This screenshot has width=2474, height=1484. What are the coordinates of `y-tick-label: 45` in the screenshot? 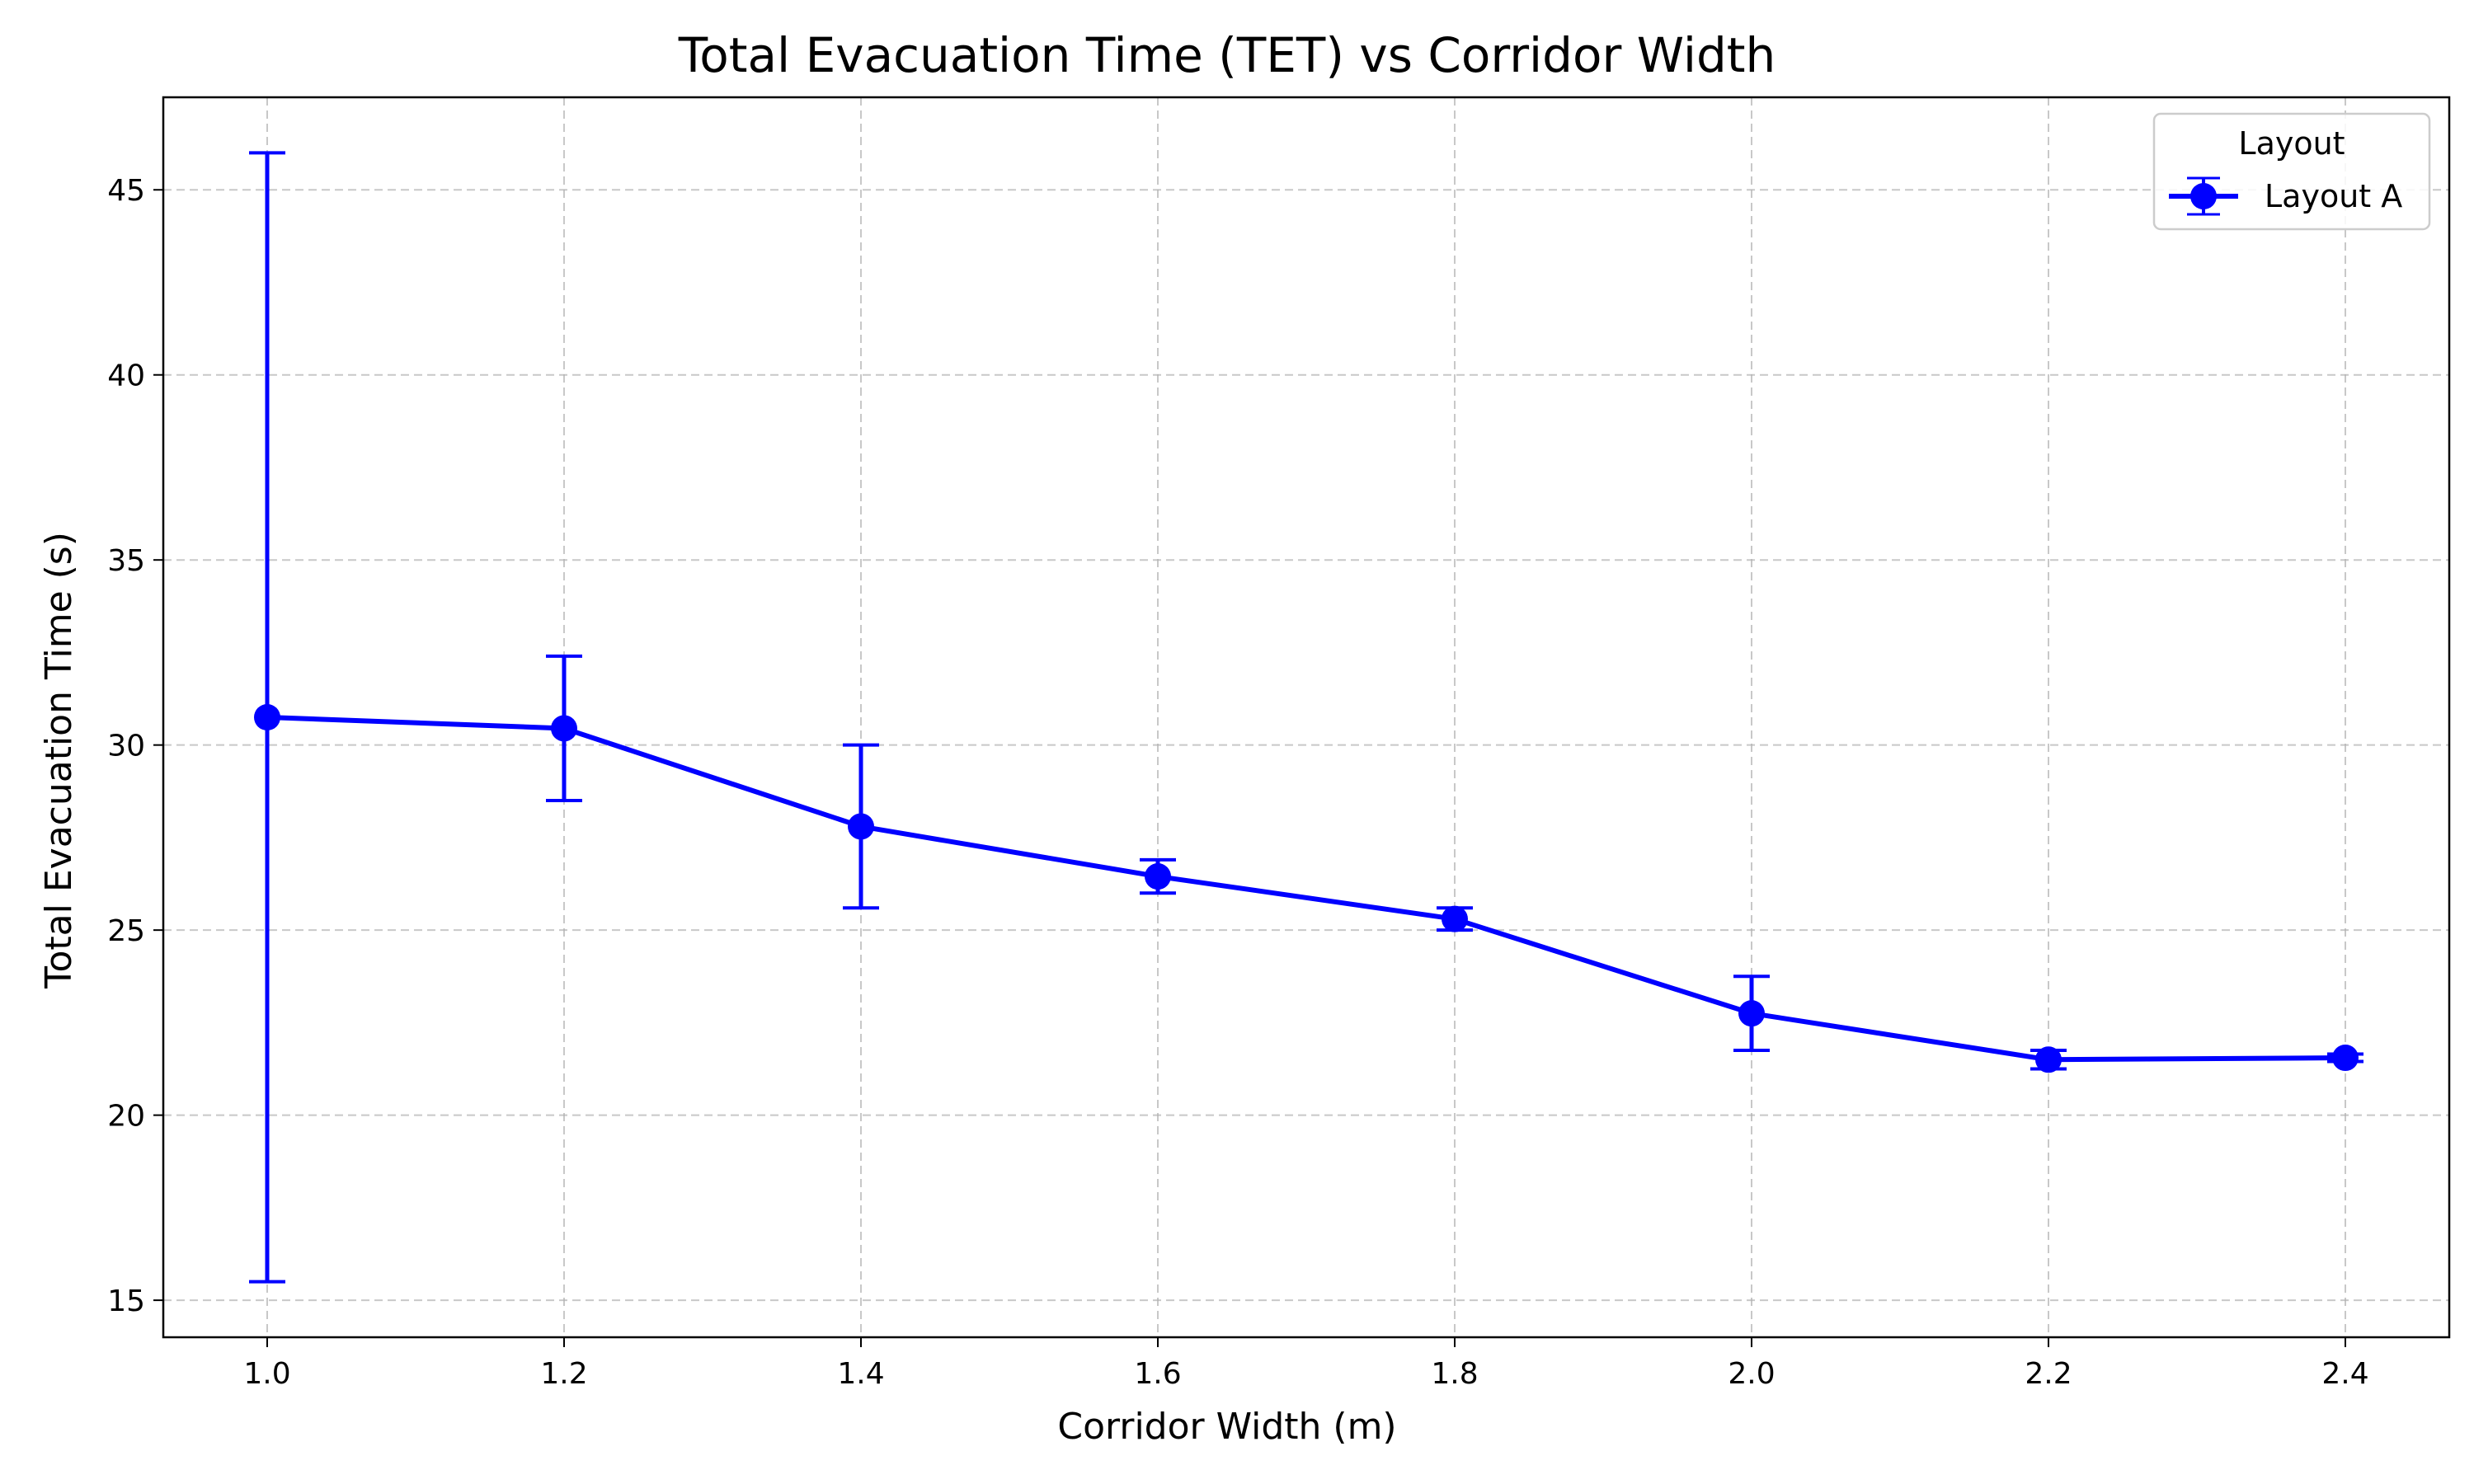 It's located at (126, 191).